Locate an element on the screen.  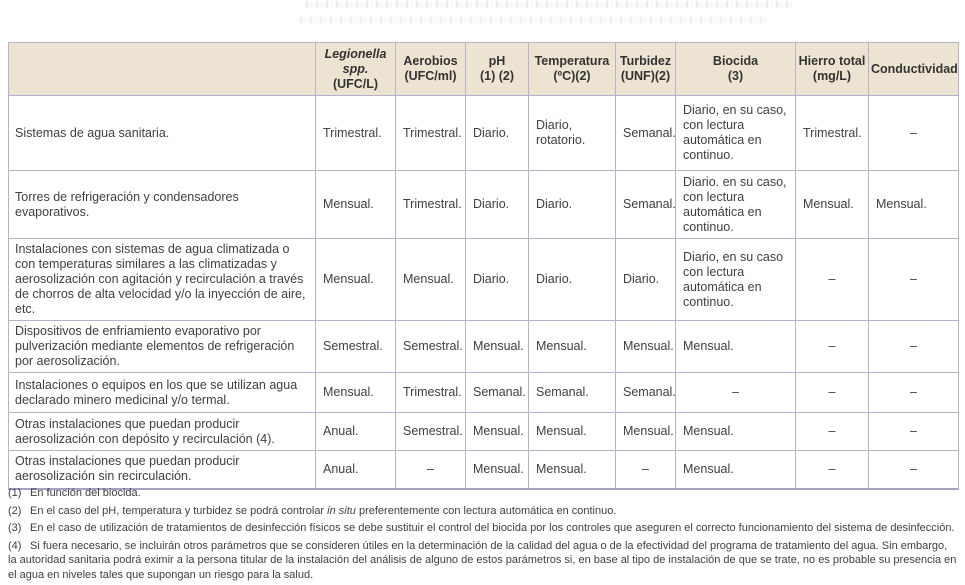
column-header-title: Turbidez is located at coordinates (645, 61).